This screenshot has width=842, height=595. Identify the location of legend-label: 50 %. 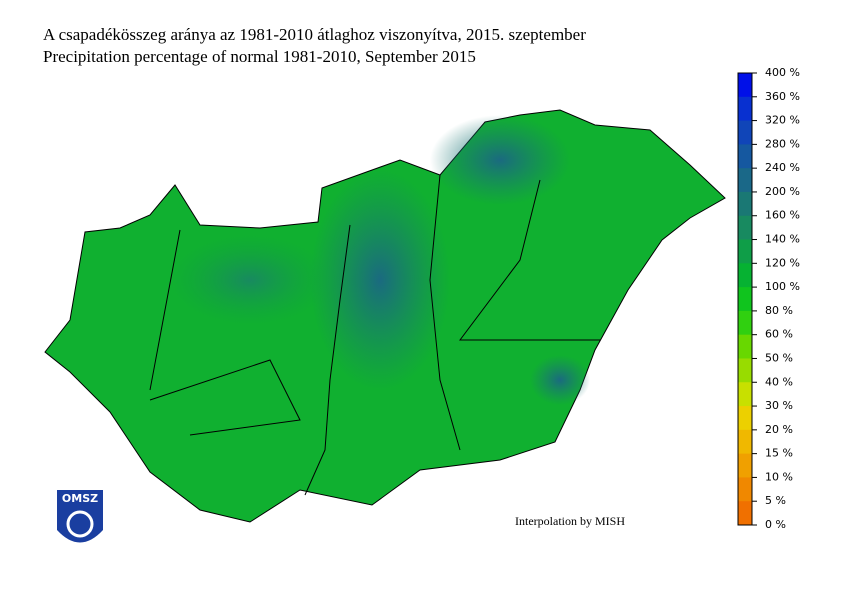
(779, 357).